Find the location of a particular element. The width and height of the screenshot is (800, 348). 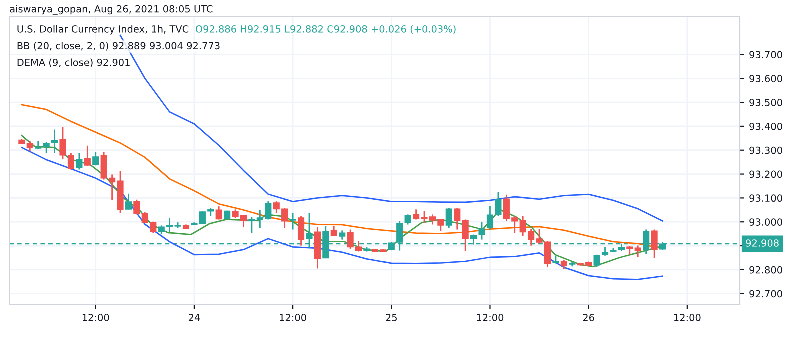

y-tick-label: 93.700 is located at coordinates (766, 55).